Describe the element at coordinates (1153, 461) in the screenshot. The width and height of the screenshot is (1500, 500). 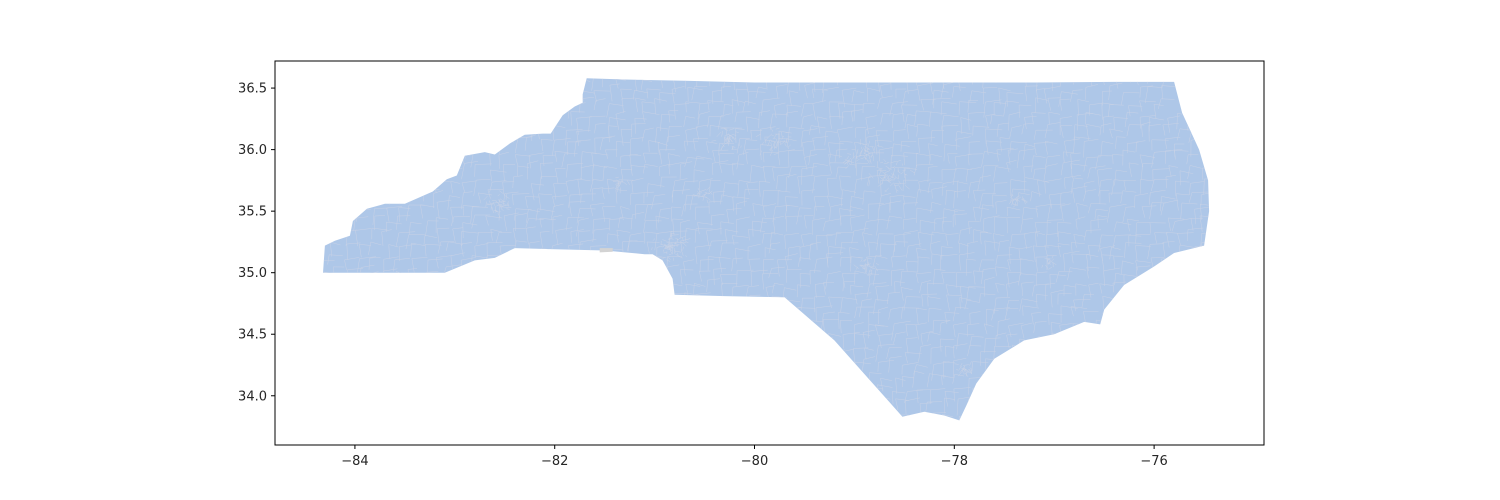
I see `x-tick-label: −76` at that location.